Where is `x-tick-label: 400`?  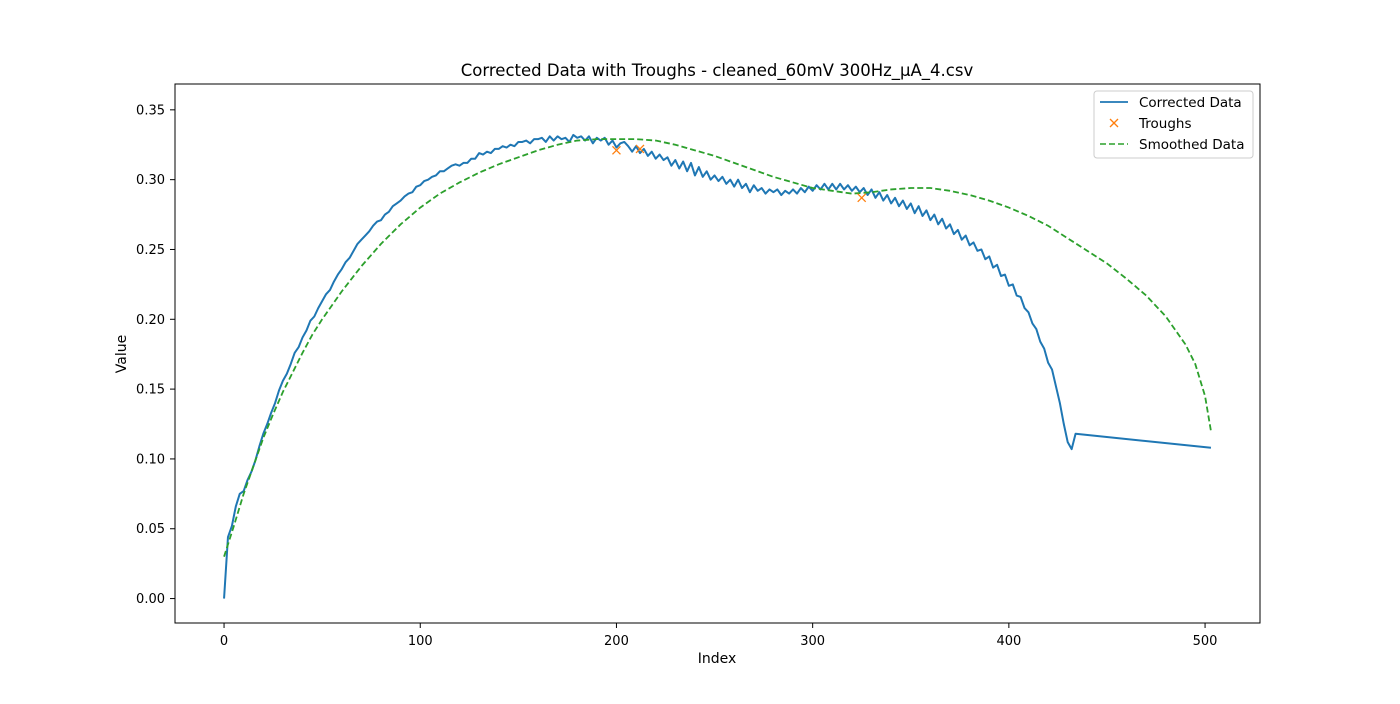 x-tick-label: 400 is located at coordinates (1008, 641).